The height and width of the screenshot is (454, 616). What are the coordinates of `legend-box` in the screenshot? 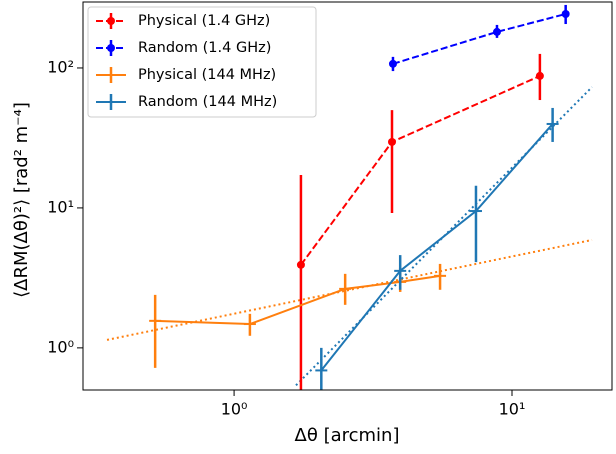 It's located at (202, 62).